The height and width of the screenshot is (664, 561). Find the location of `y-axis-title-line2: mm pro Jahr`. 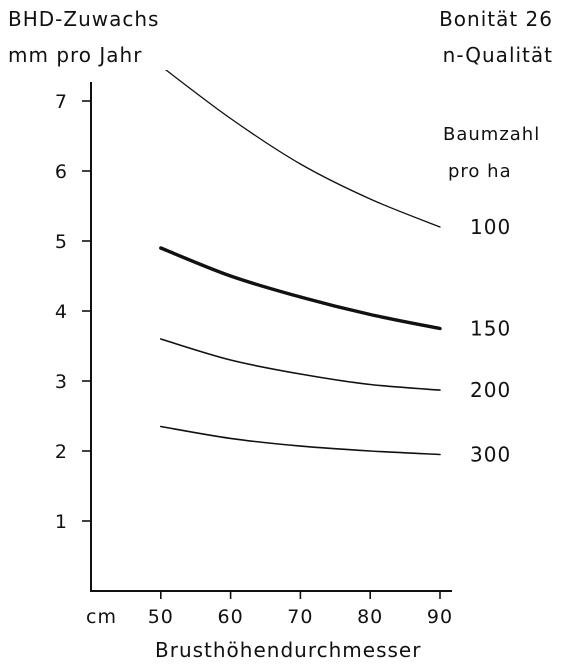

y-axis-title-line2: mm pro Jahr is located at coordinates (75, 55).